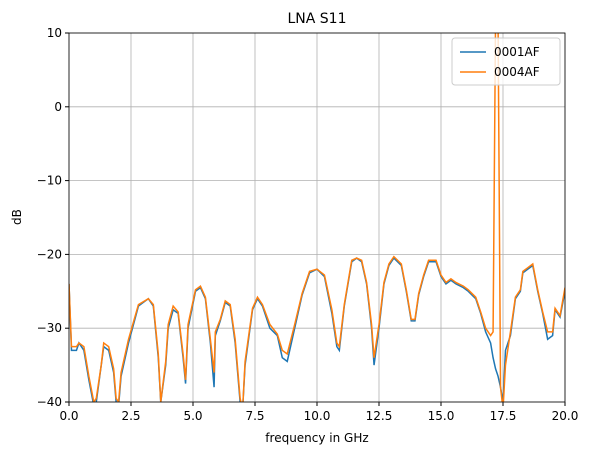 Image resolution: width=589 pixels, height=455 pixels. What do you see at coordinates (316, 19) in the screenshot?
I see `chart-title: LNA S11` at bounding box center [316, 19].